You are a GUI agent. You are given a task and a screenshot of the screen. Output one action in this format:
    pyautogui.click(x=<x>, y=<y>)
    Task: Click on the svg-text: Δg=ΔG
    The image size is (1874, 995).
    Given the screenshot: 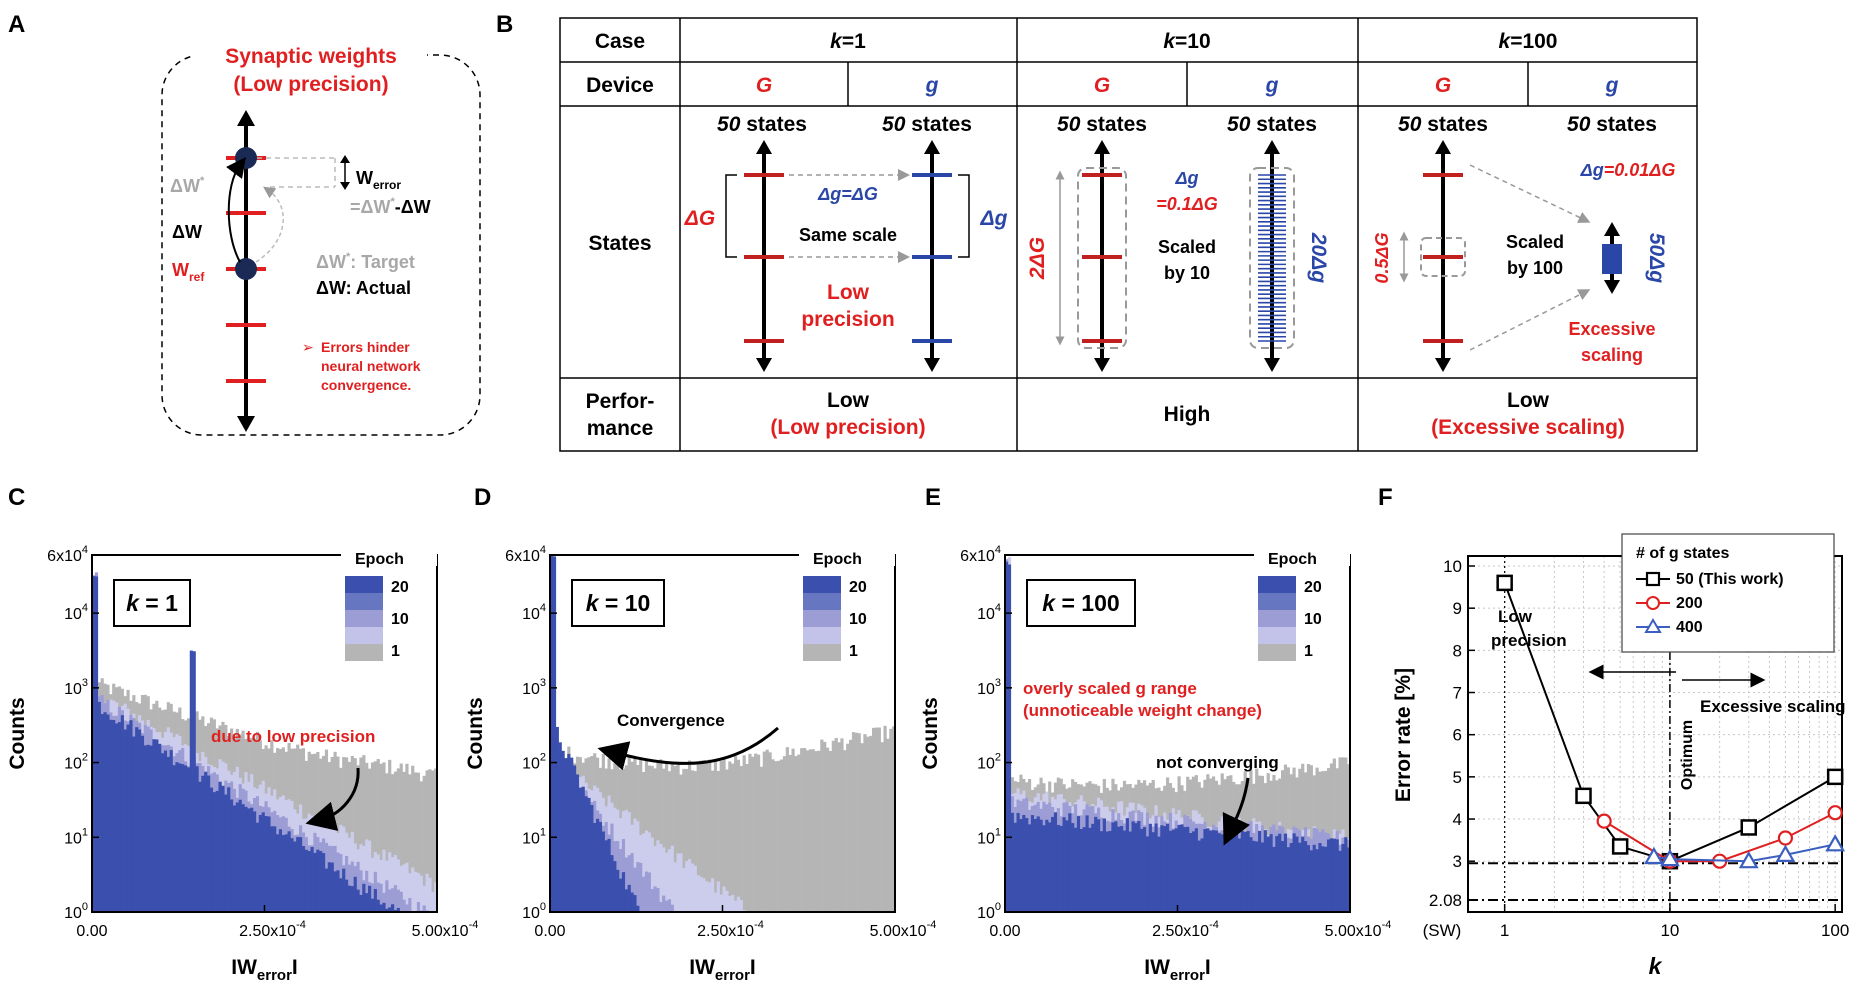 What is the action you would take?
    pyautogui.click(x=847, y=194)
    